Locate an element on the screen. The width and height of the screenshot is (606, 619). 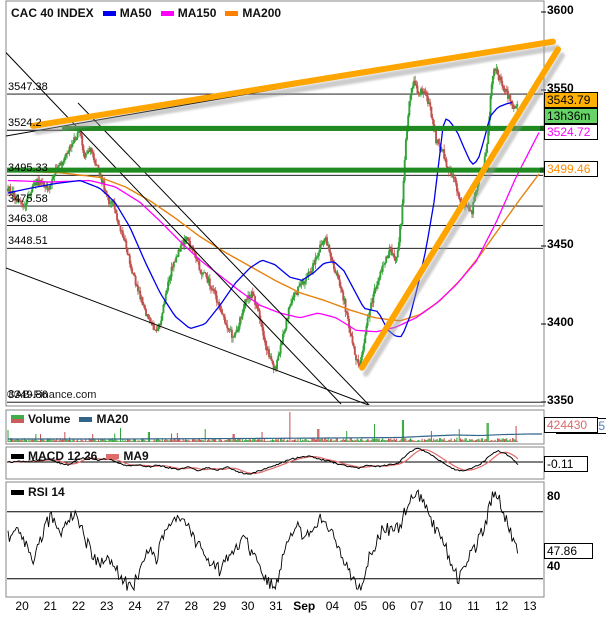
price-level-label: 3448.51 is located at coordinates (28, 241).